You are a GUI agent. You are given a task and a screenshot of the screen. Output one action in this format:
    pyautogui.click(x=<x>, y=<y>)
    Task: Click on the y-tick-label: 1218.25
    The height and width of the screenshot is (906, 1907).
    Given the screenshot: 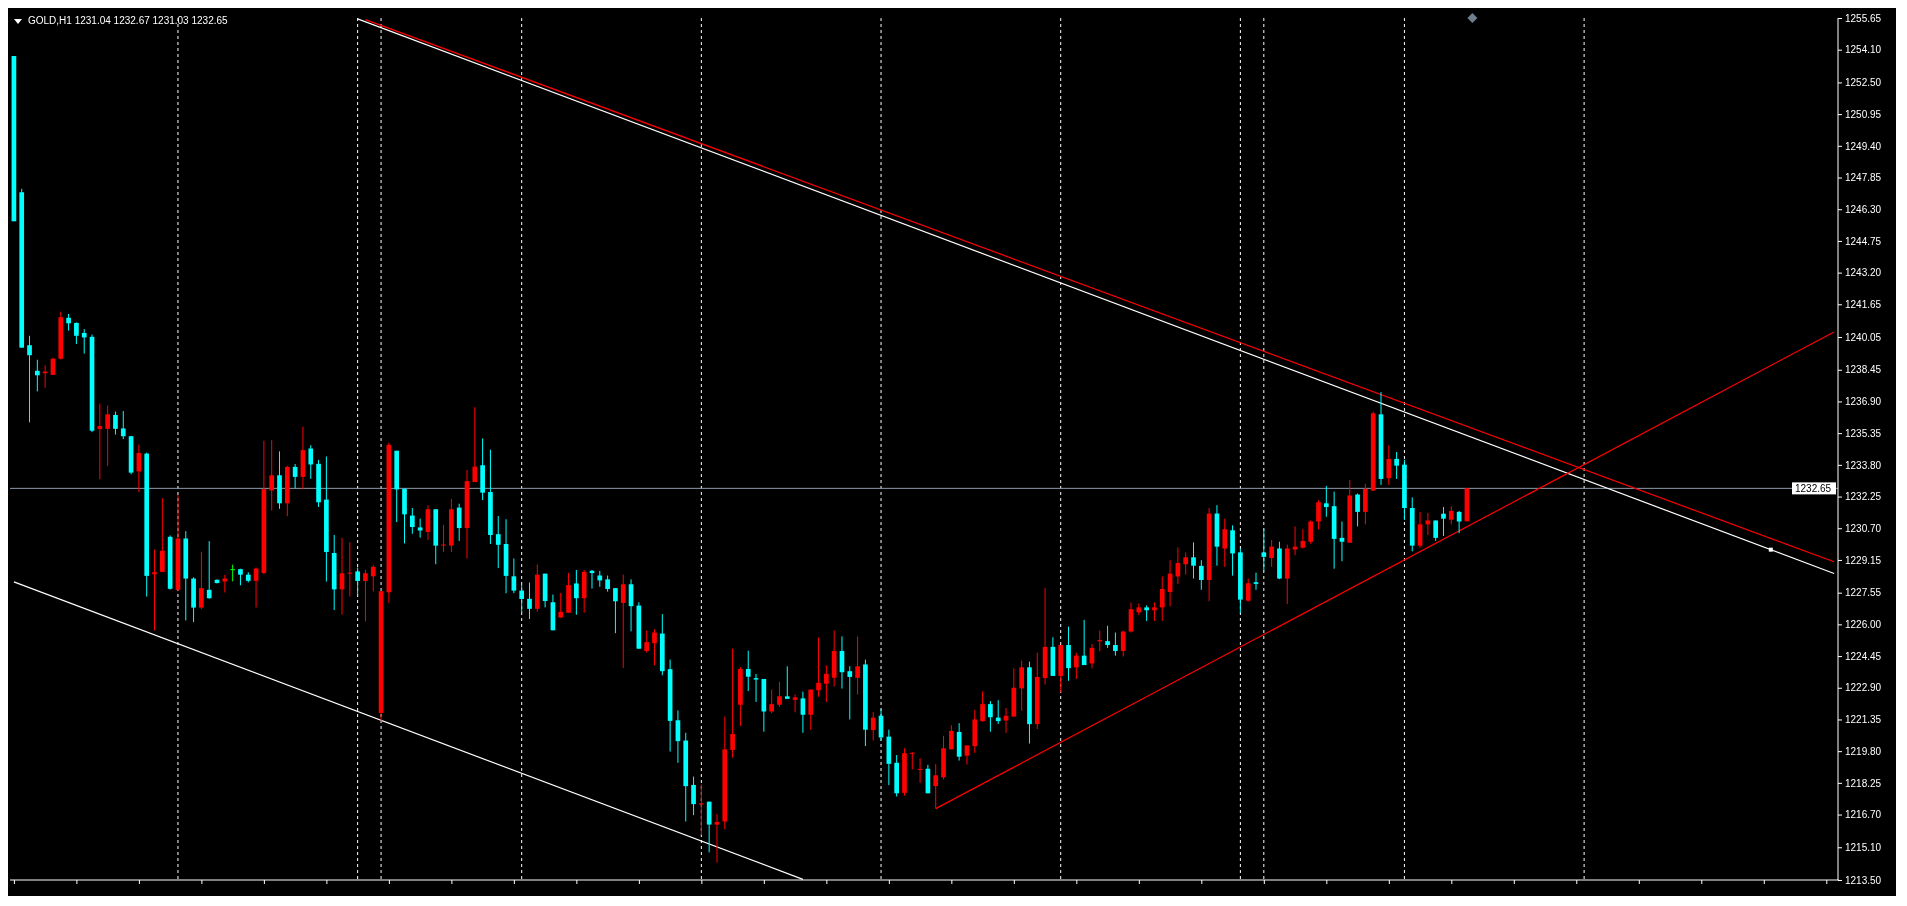 What is the action you would take?
    pyautogui.click(x=1863, y=783)
    